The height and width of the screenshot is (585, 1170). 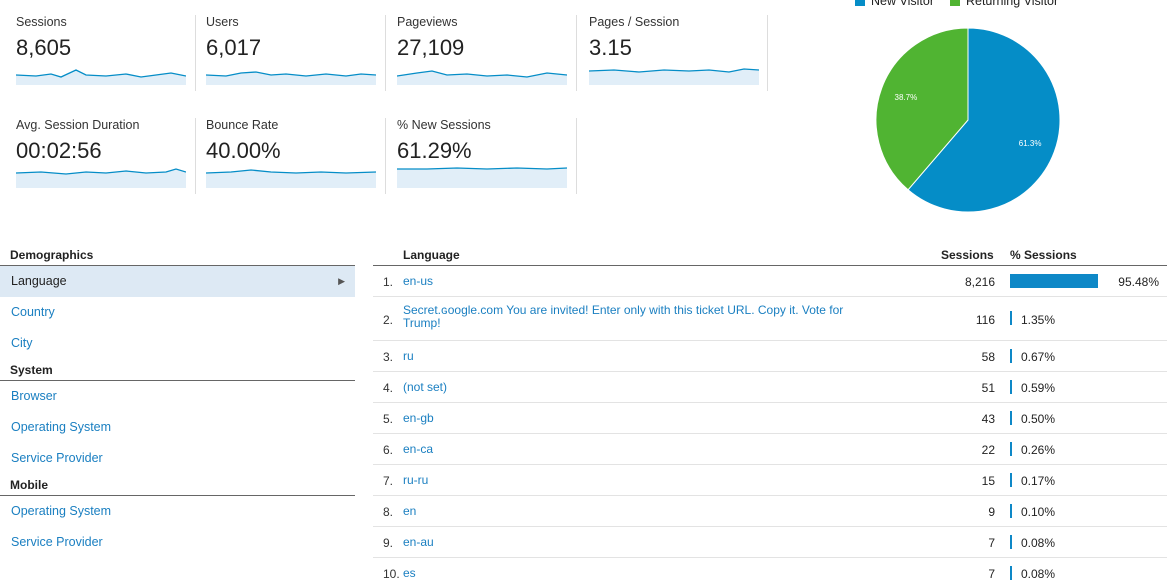 What do you see at coordinates (988, 450) in the screenshot?
I see `sessions-value: 22` at bounding box center [988, 450].